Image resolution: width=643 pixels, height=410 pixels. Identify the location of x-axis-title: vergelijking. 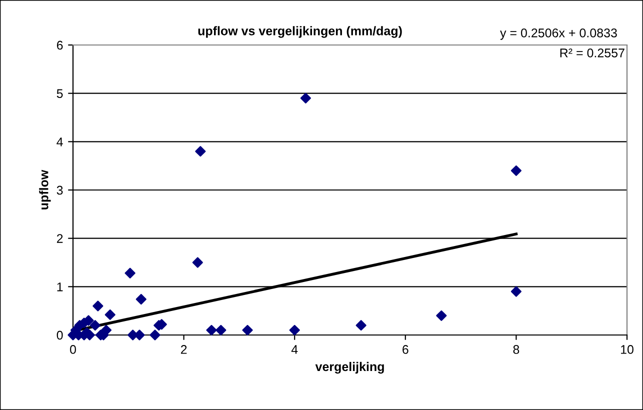
(349, 368).